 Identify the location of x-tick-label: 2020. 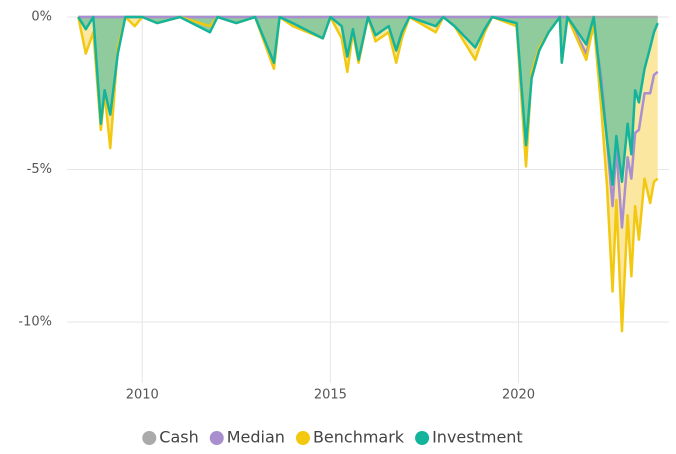
(518, 395).